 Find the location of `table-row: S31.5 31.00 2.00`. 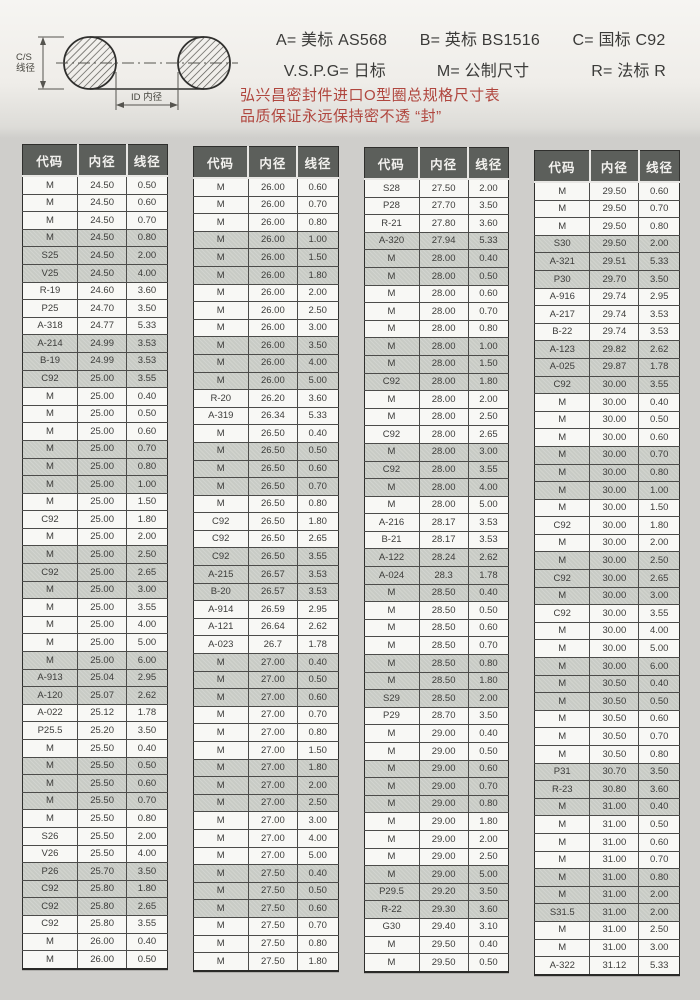

table-row: S31.5 31.00 2.00 is located at coordinates (607, 912).